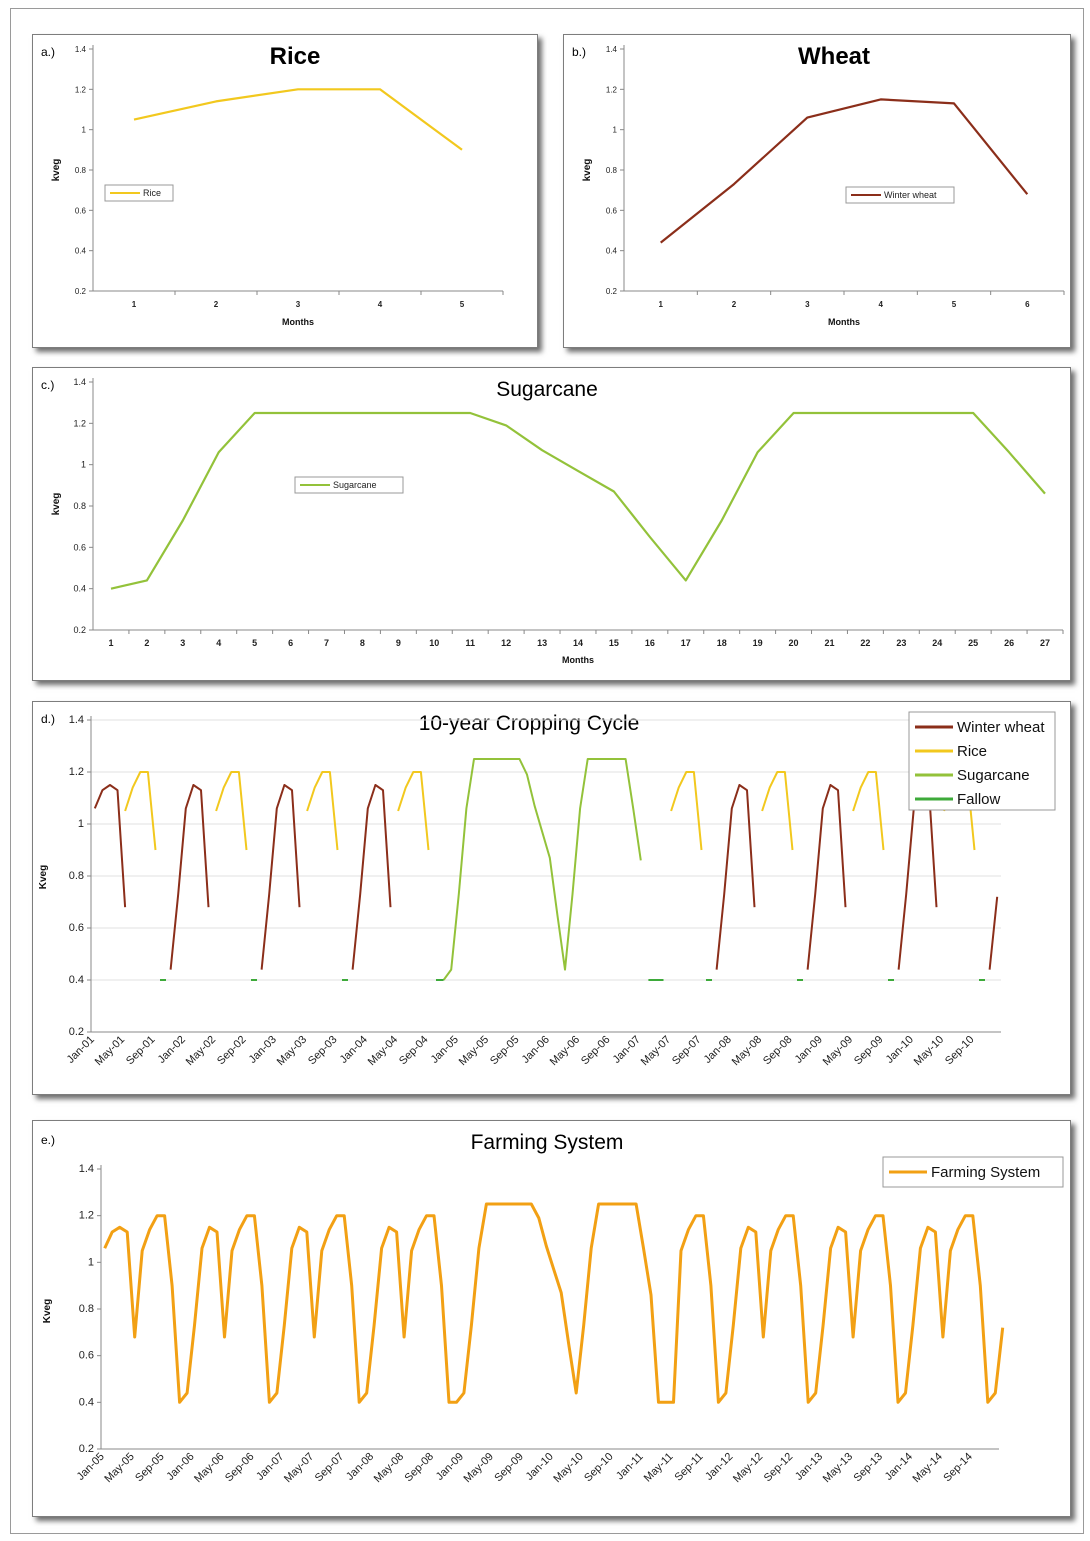 The width and height of the screenshot is (1090, 1541). Describe the element at coordinates (414, 1051) in the screenshot. I see `x-tick-label: Sep-04` at that location.